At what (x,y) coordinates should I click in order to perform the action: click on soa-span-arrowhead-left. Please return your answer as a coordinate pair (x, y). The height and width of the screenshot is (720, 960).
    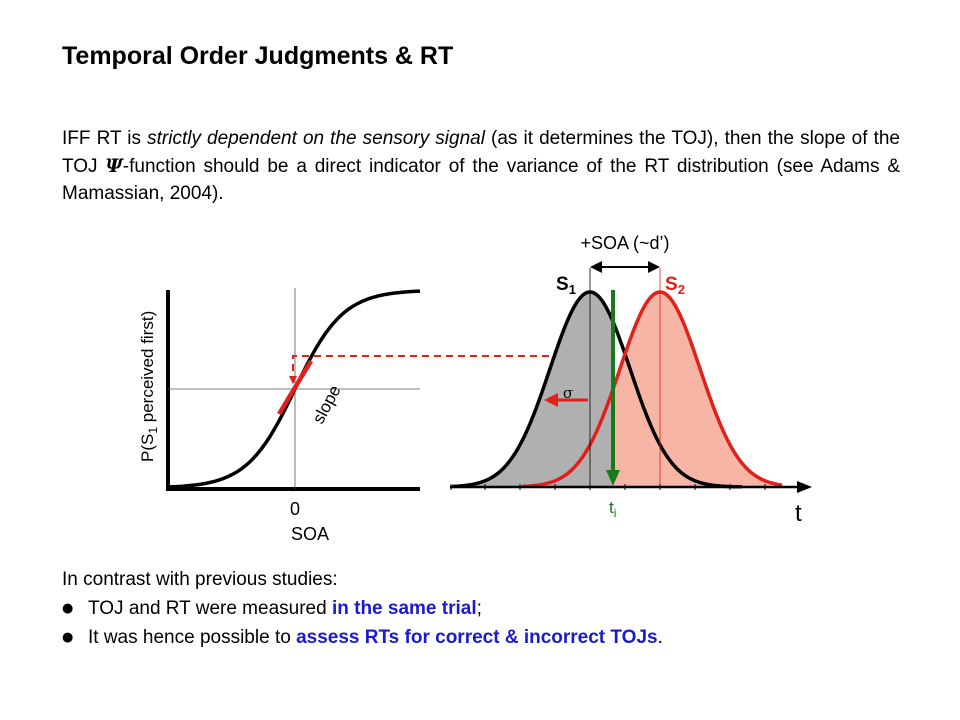
    Looking at the image, I should click on (596, 267).